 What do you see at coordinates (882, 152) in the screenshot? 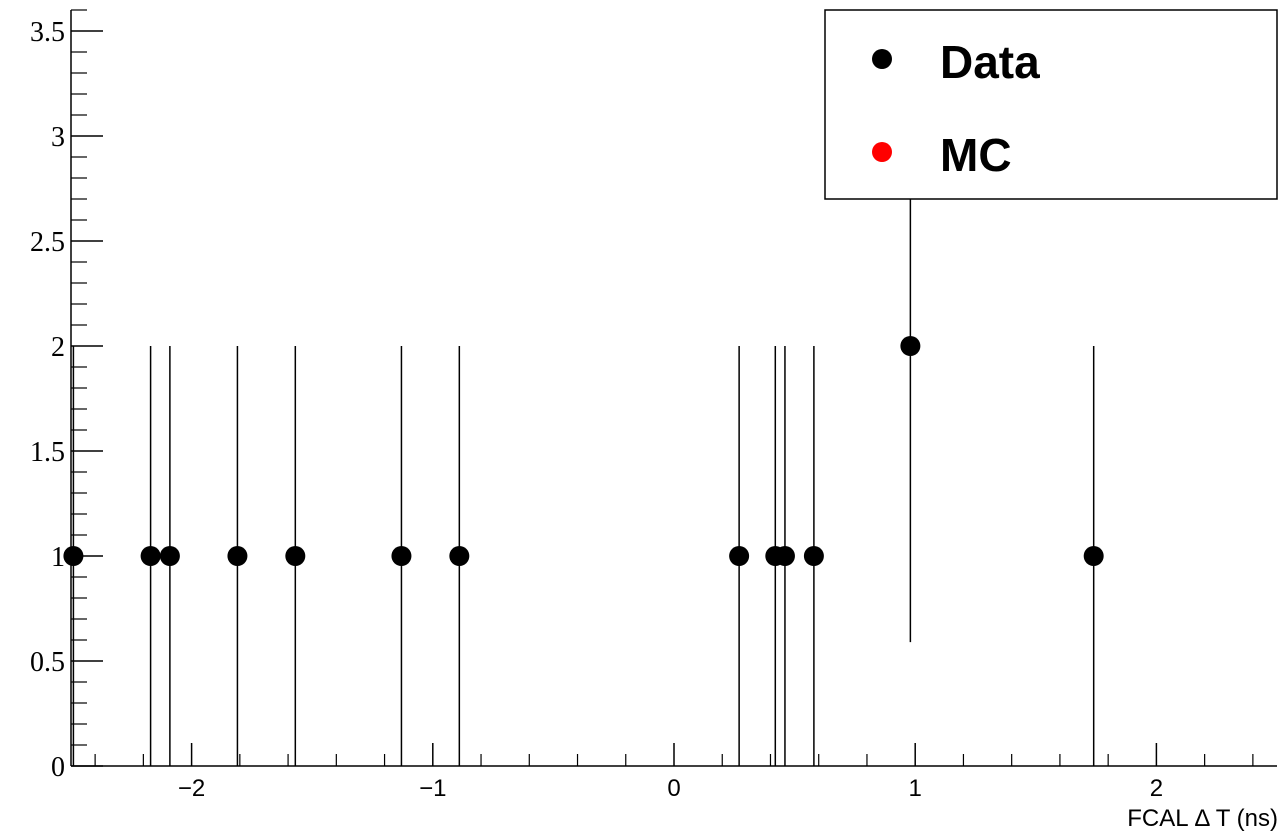
I see `legend-marker-mc` at bounding box center [882, 152].